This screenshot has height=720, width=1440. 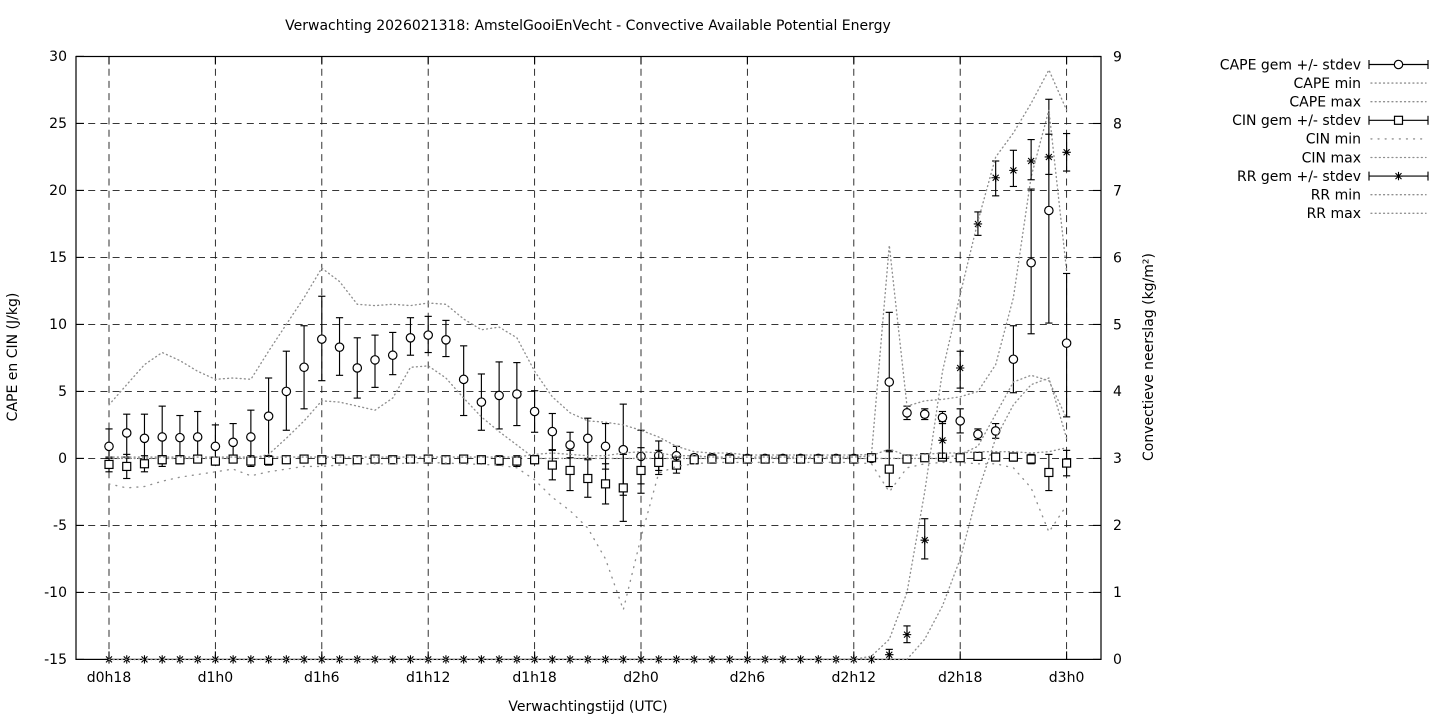 I want to click on legend-item-label: CAPE max, so click(x=1325, y=103).